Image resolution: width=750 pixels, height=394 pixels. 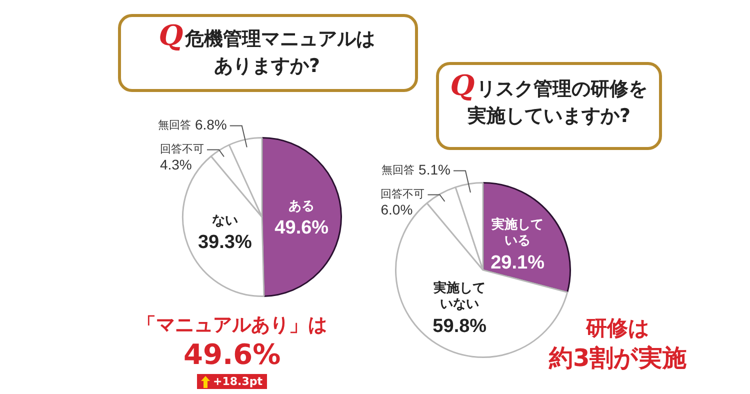 I want to click on slice-label: ある, so click(x=301, y=206).